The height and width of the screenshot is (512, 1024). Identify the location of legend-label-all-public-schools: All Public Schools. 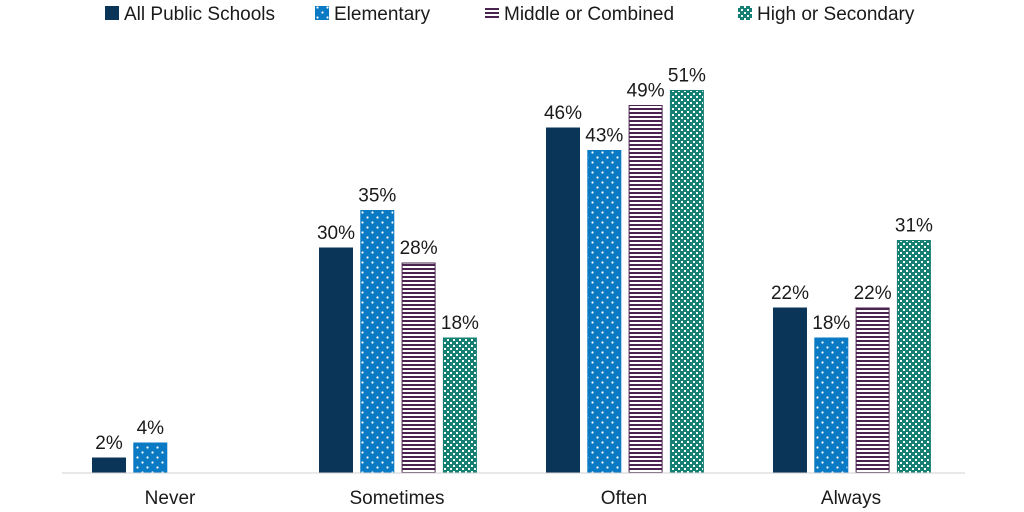
(199, 14).